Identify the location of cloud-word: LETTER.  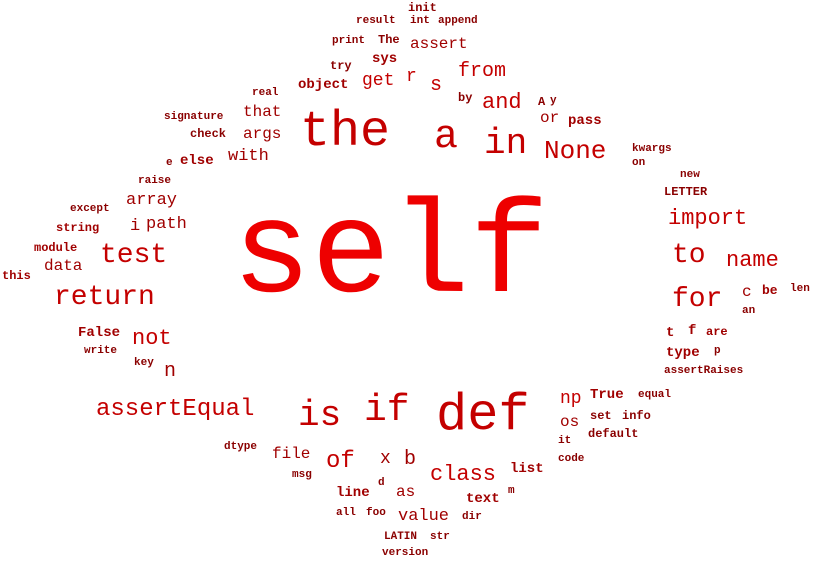
(686, 192).